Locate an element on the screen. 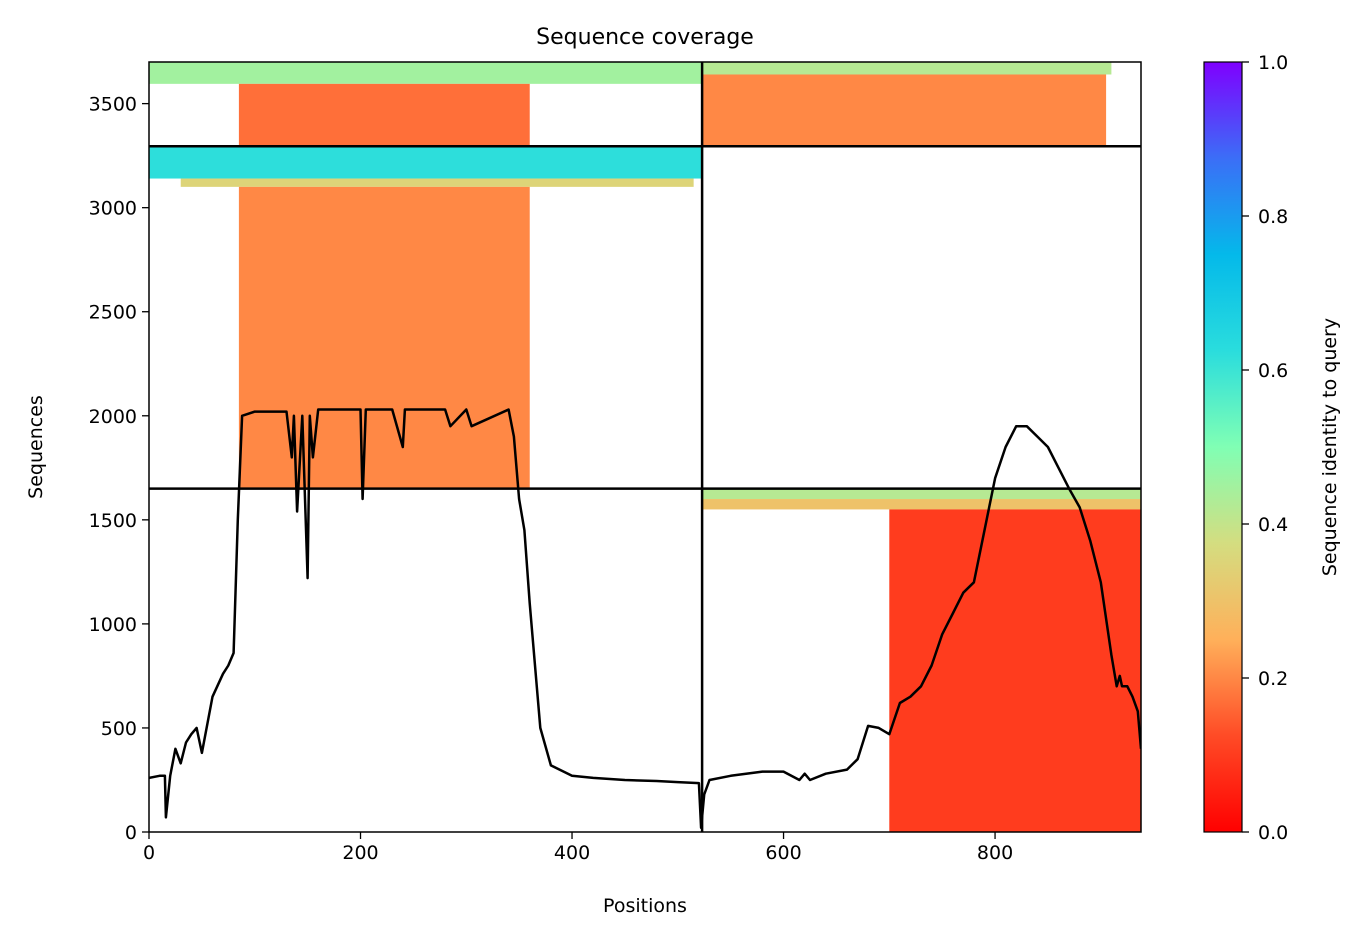 This screenshot has height=939, width=1364. colorbar-ticks: 0.0 0.2 0.4 0.6 0.8 1.0 is located at coordinates (1265, 448).